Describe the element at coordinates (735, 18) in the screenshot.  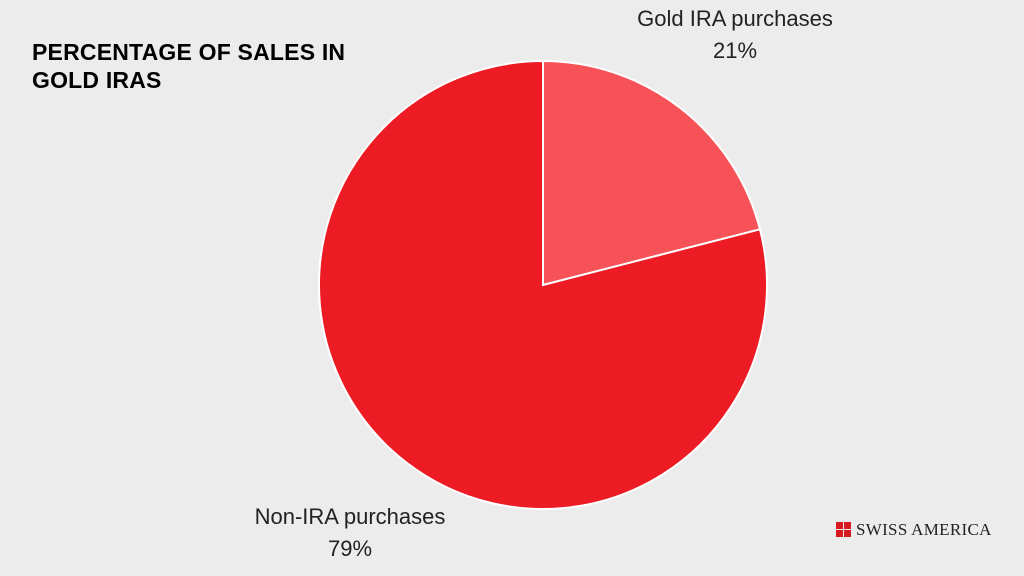
I see `slice-label: Gold IRA purchases` at that location.